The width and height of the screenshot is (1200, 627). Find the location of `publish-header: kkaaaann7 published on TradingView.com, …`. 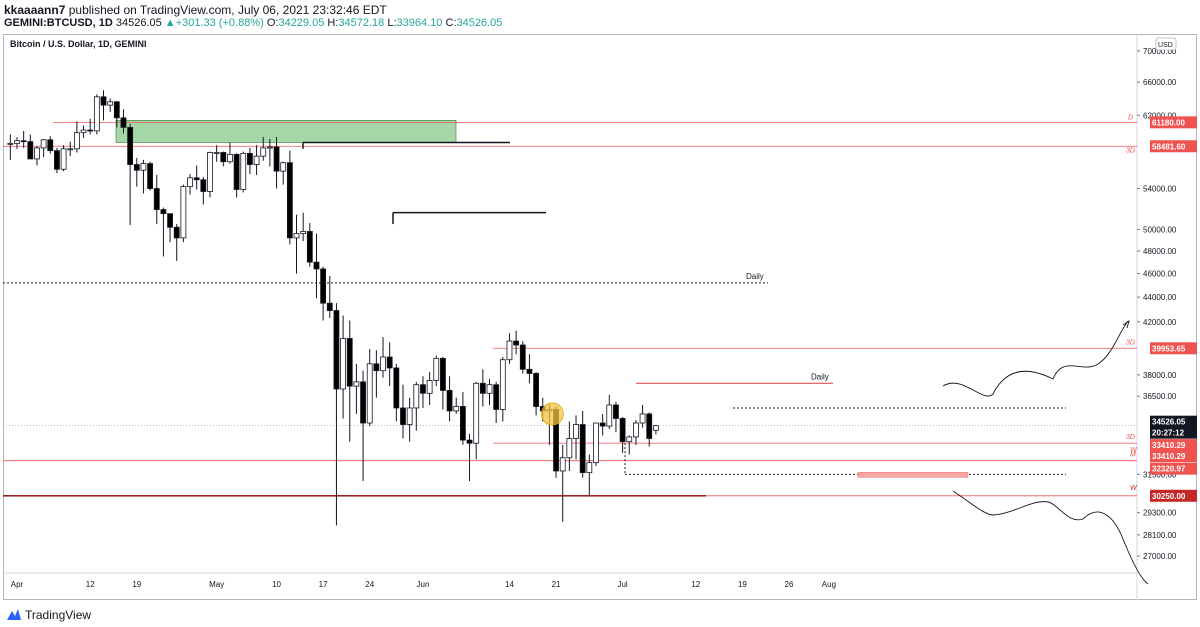

publish-header: kkaaaann7 published on TradingView.com, … is located at coordinates (600, 17).